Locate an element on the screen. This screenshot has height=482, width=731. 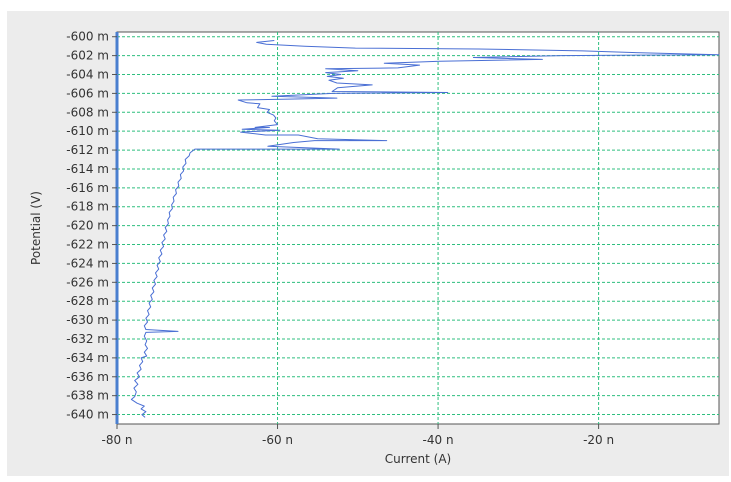
y-tick-label: -618 m is located at coordinates (87, 207).